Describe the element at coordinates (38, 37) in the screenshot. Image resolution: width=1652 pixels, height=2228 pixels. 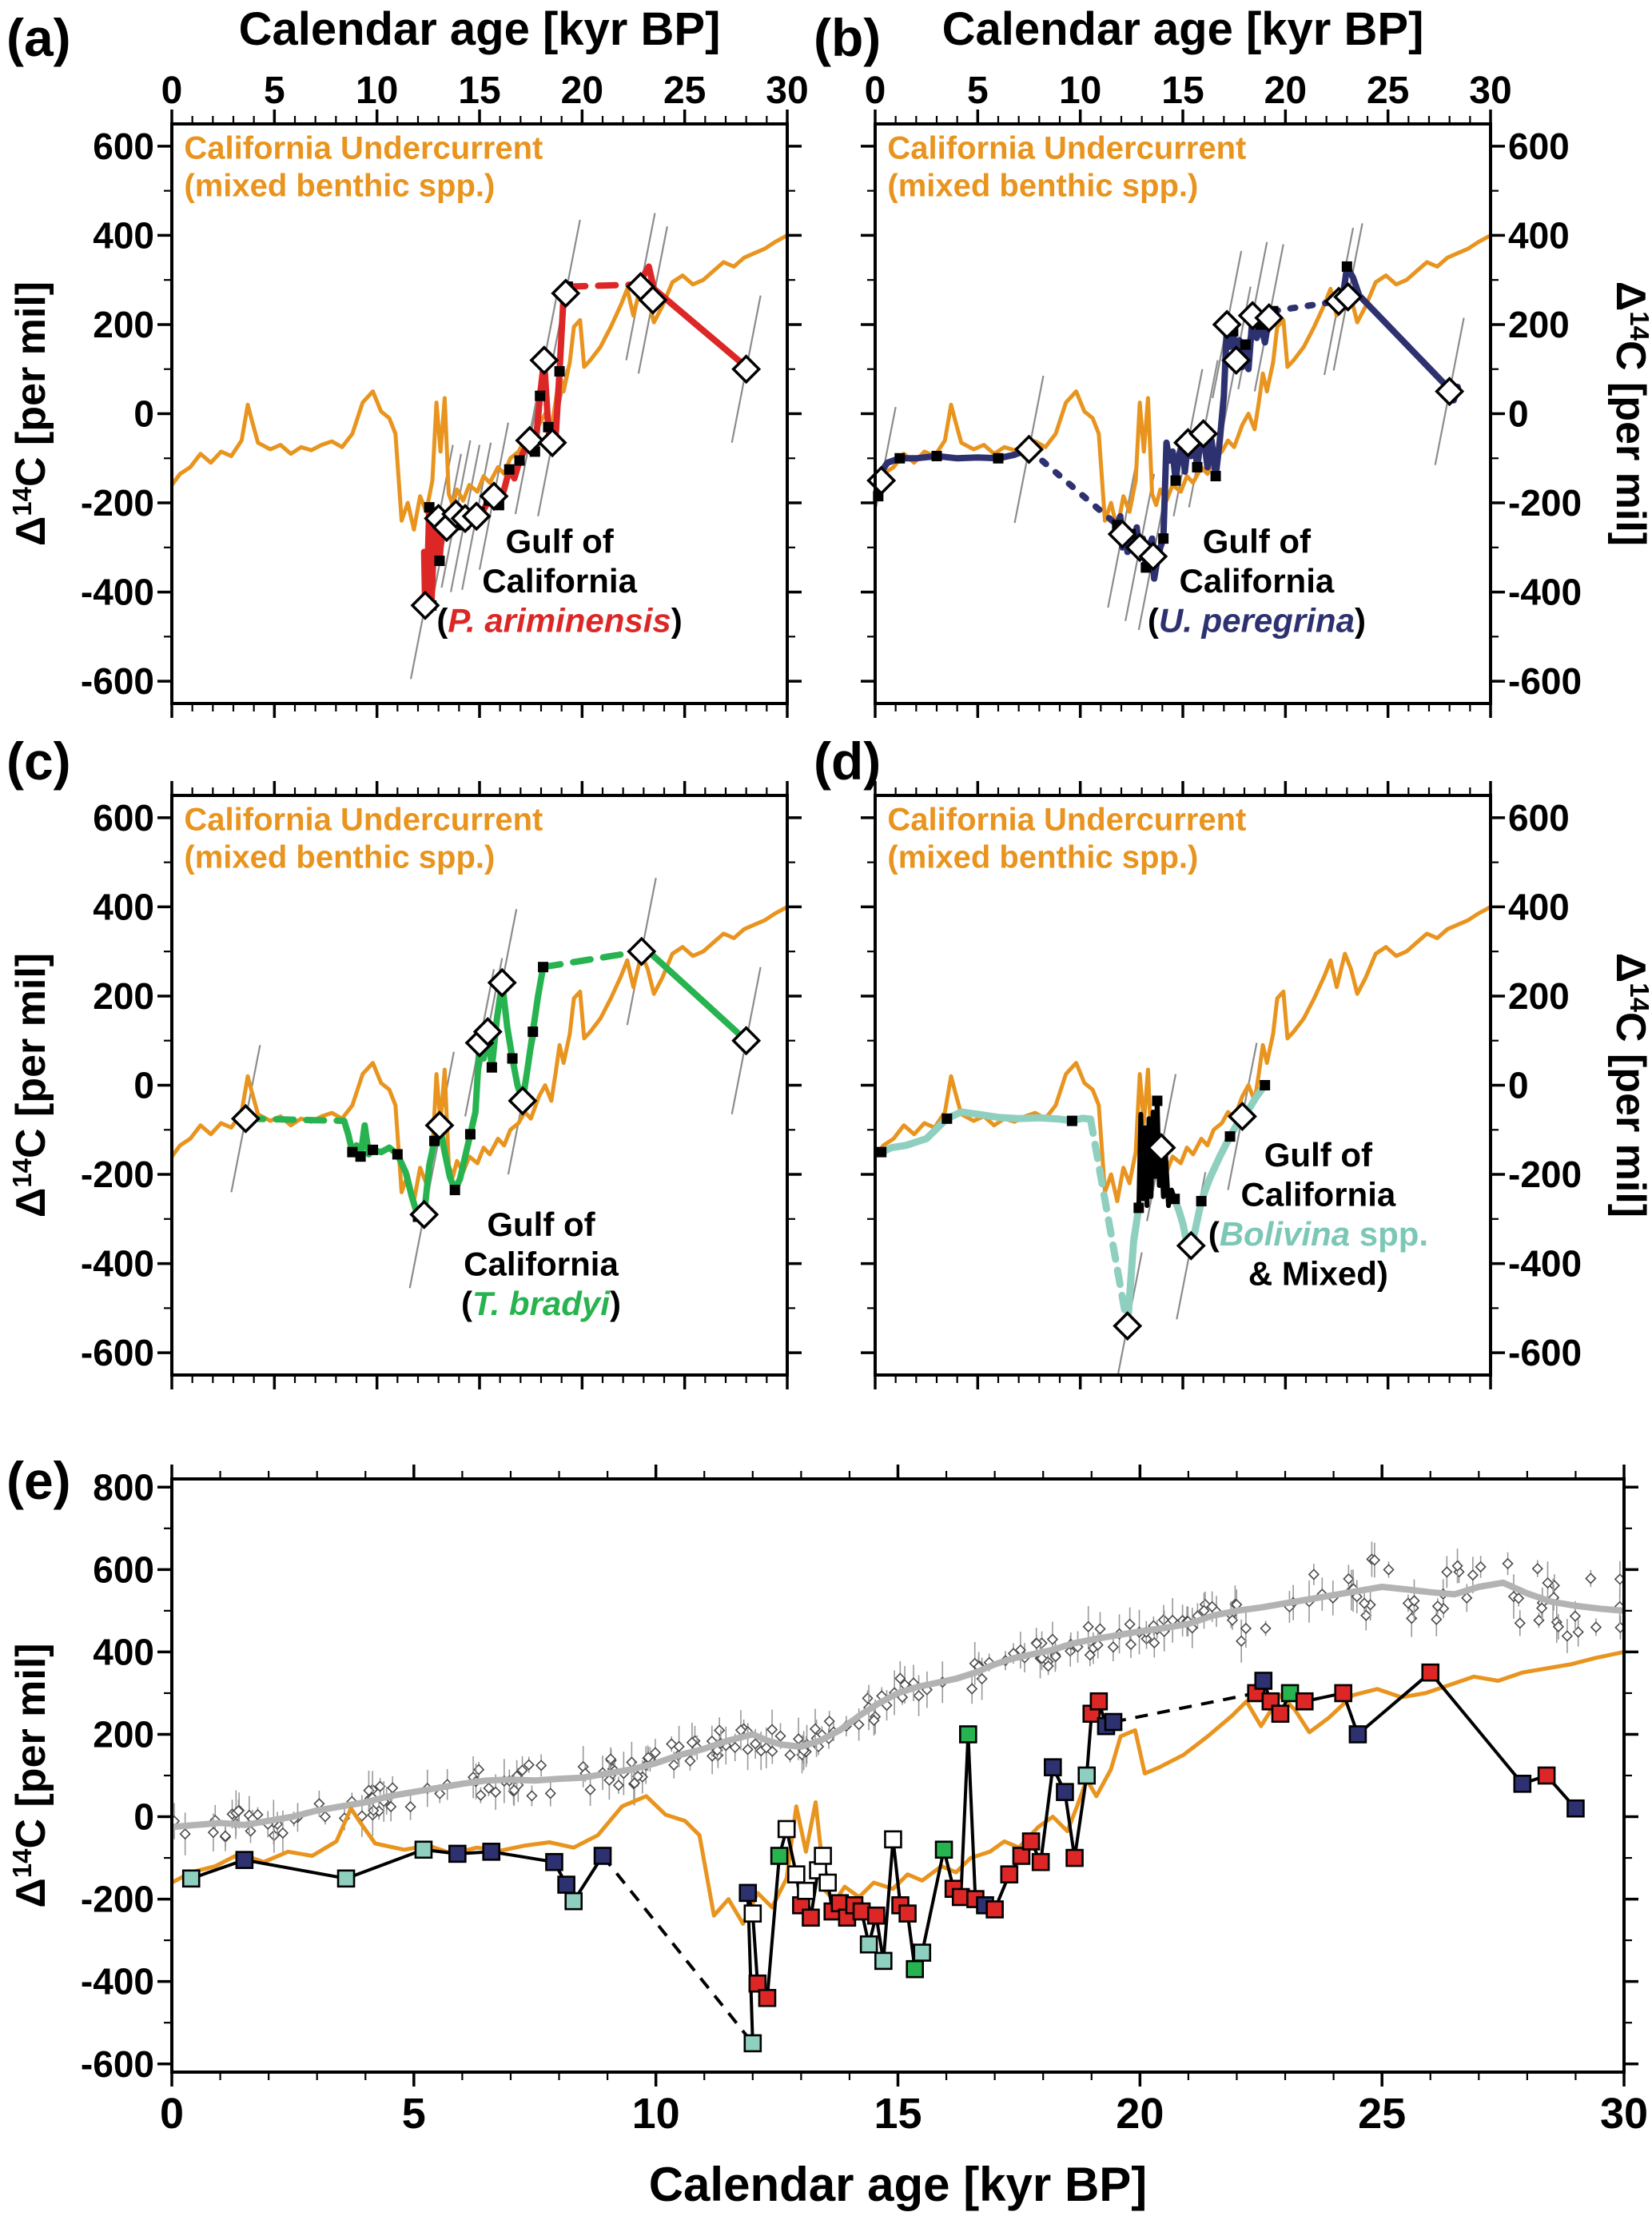
I see `svg-text: (a)` at that location.